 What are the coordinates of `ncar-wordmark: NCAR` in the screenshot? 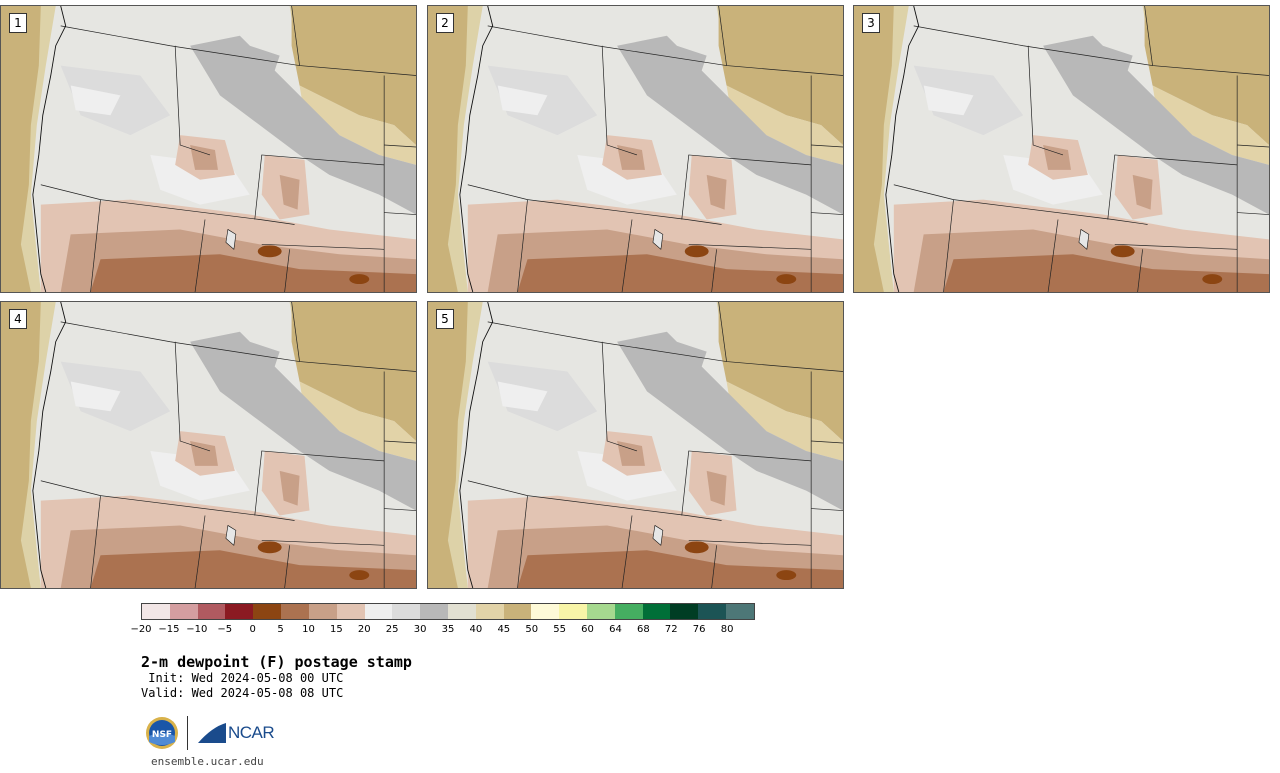 It's located at (251, 732).